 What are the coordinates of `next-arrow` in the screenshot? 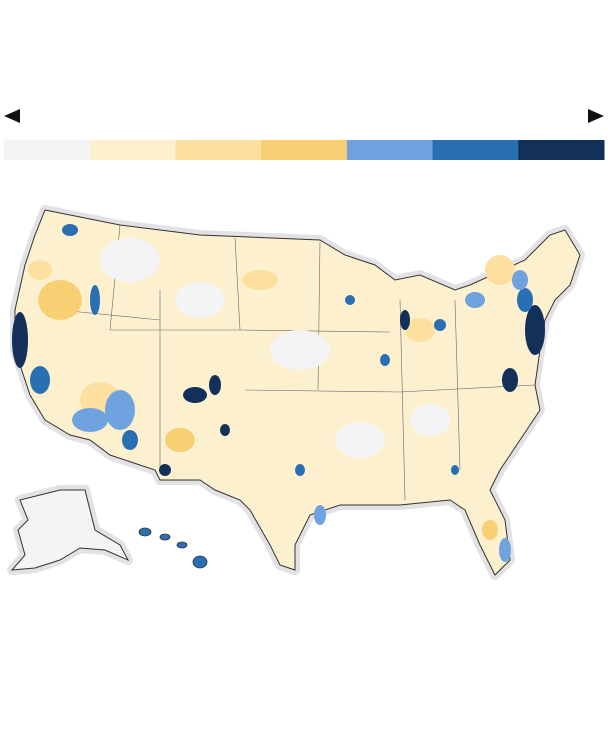 It's located at (596, 116).